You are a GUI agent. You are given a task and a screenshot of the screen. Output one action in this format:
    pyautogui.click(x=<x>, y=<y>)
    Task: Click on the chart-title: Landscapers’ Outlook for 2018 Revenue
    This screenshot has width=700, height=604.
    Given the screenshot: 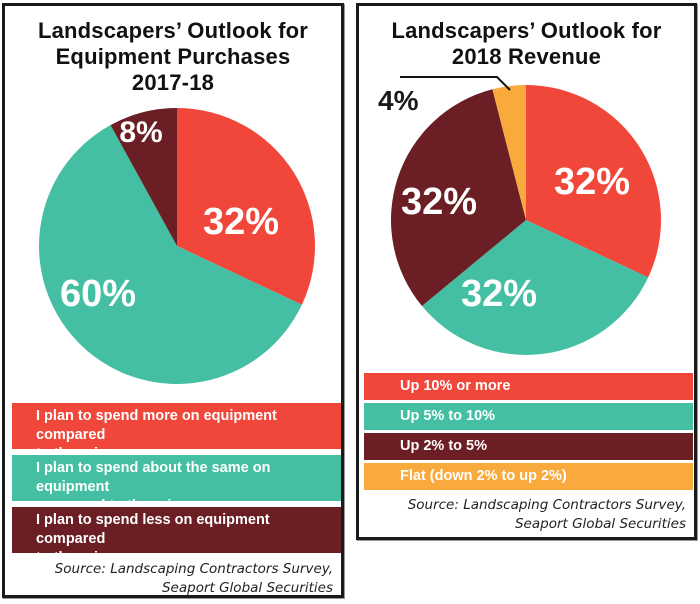 What is the action you would take?
    pyautogui.click(x=526, y=44)
    